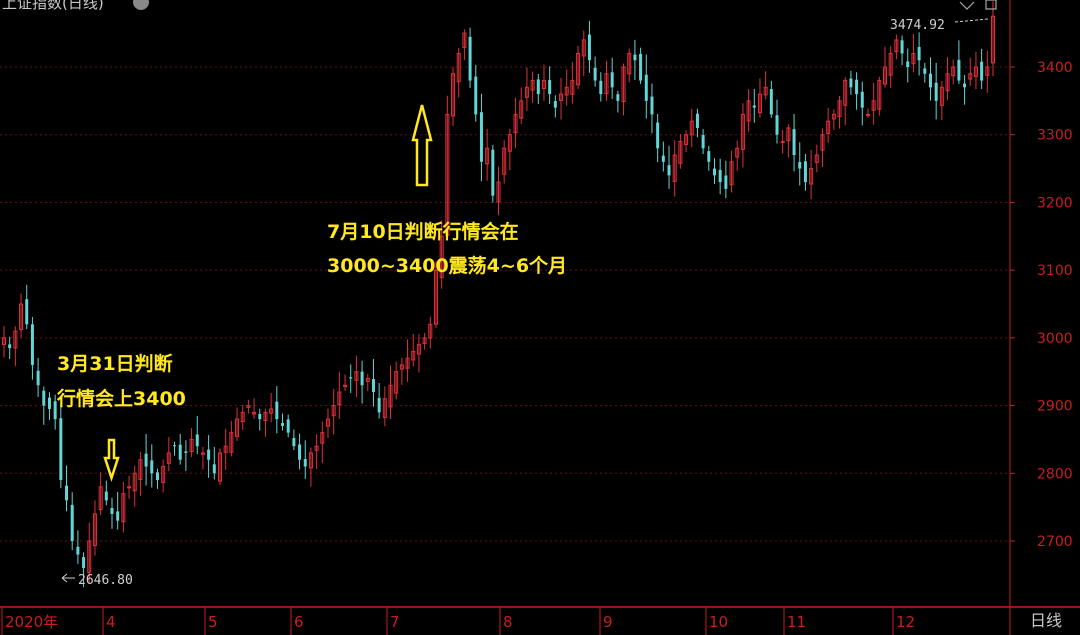 This screenshot has width=1080, height=635. What do you see at coordinates (447, 190) in the screenshot?
I see `annotation-july: 7月10日判断行情会在 3000~3400震荡4~6个月` at bounding box center [447, 190].